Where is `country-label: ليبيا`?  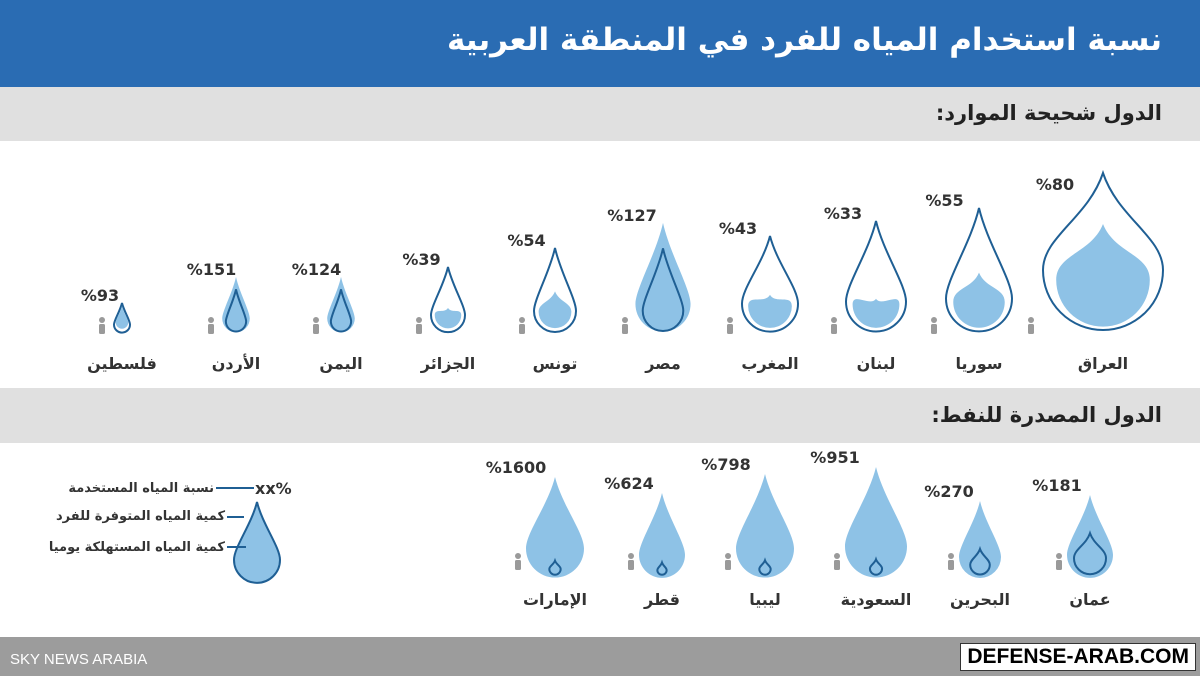
country-label: ليبيا is located at coordinates (765, 599).